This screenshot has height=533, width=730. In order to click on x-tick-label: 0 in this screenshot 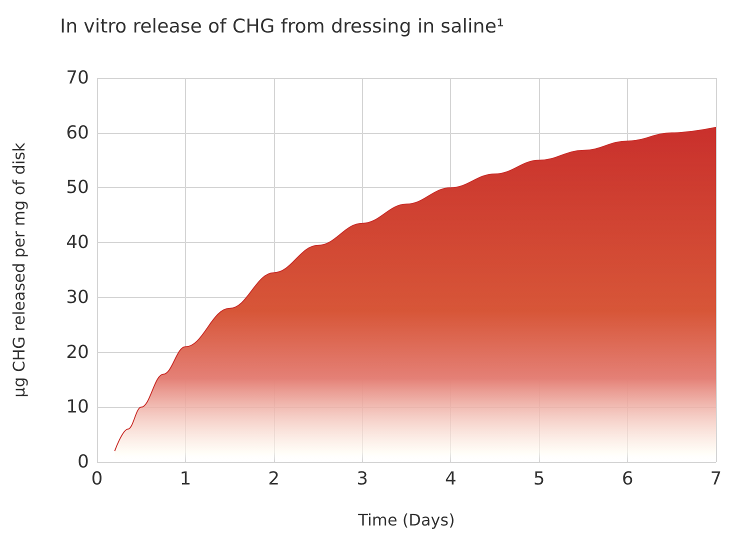, I will do `click(97, 479)`.